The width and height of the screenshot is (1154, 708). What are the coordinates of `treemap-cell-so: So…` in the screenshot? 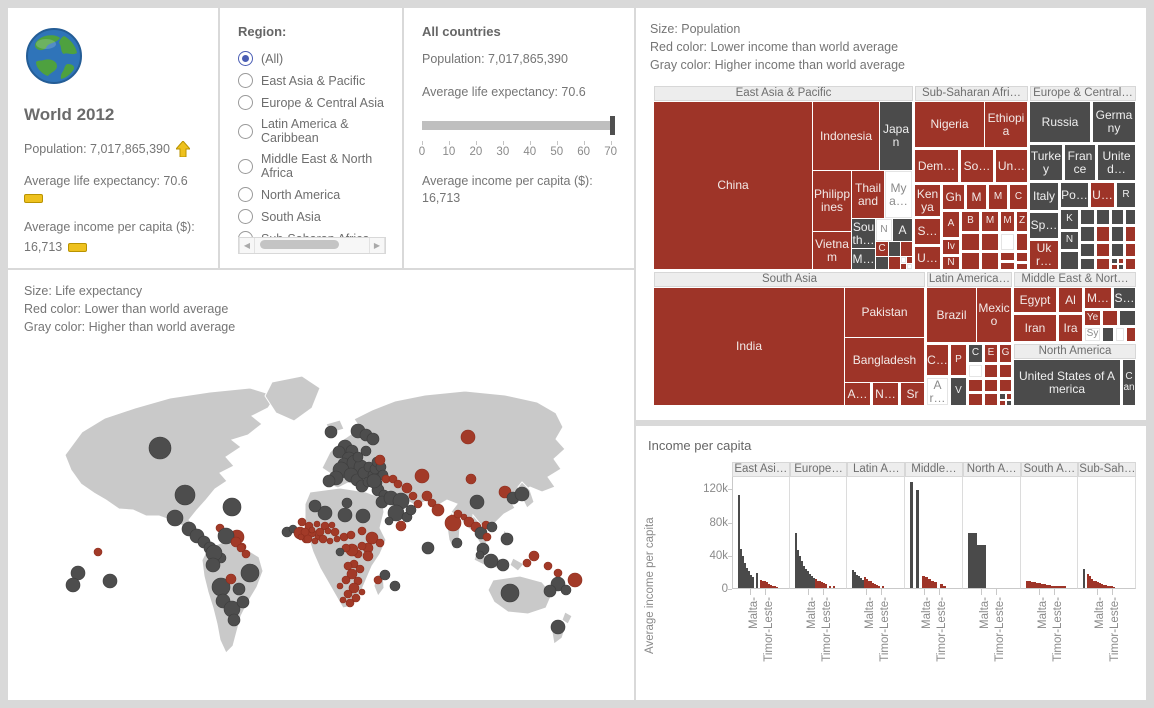 It's located at (977, 166).